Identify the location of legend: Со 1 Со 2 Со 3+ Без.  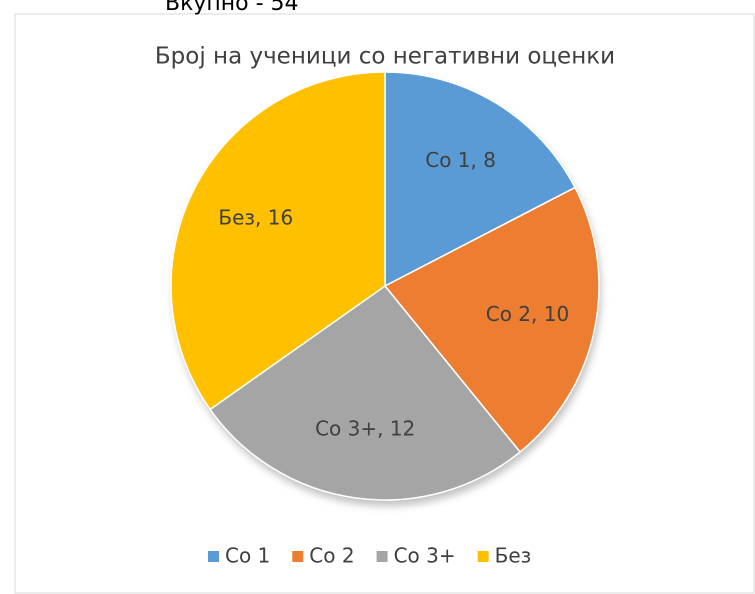
(369, 556).